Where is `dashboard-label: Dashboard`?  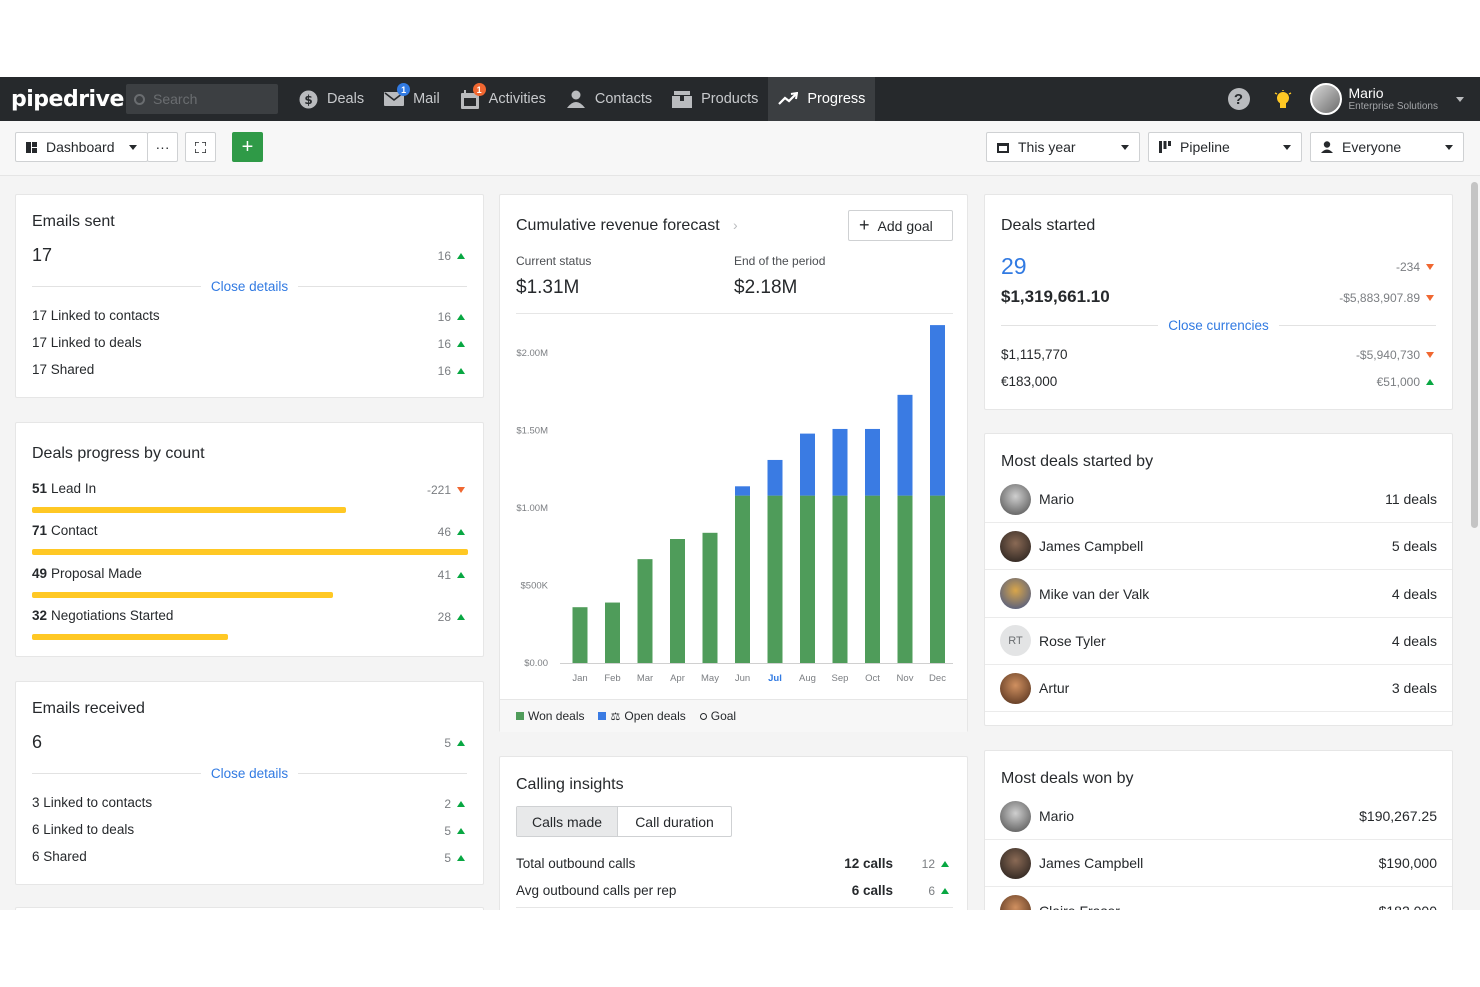
dashboard-label: Dashboard is located at coordinates (80, 147).